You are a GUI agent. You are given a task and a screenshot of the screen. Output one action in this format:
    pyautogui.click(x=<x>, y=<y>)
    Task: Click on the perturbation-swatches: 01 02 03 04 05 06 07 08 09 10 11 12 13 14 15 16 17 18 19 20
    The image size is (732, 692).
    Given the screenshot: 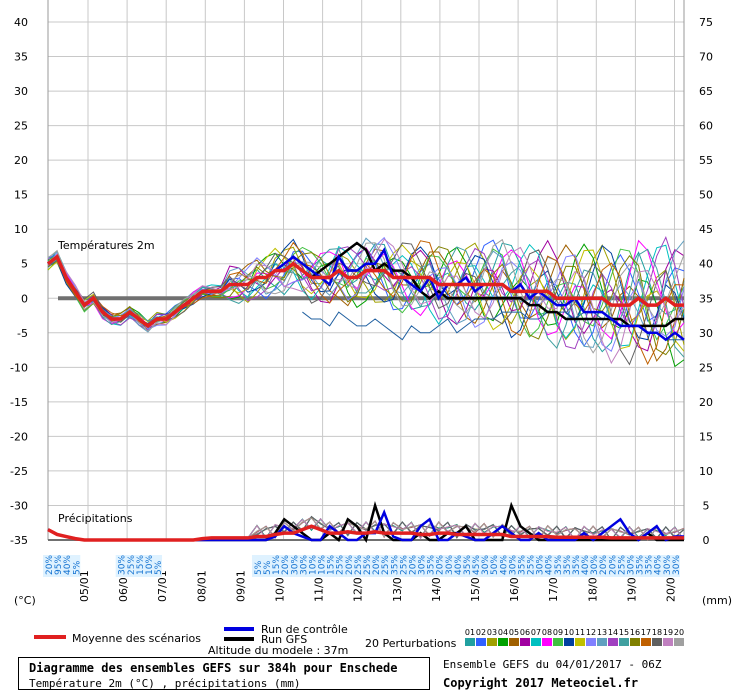 What is the action you would take?
    pyautogui.click(x=574, y=637)
    